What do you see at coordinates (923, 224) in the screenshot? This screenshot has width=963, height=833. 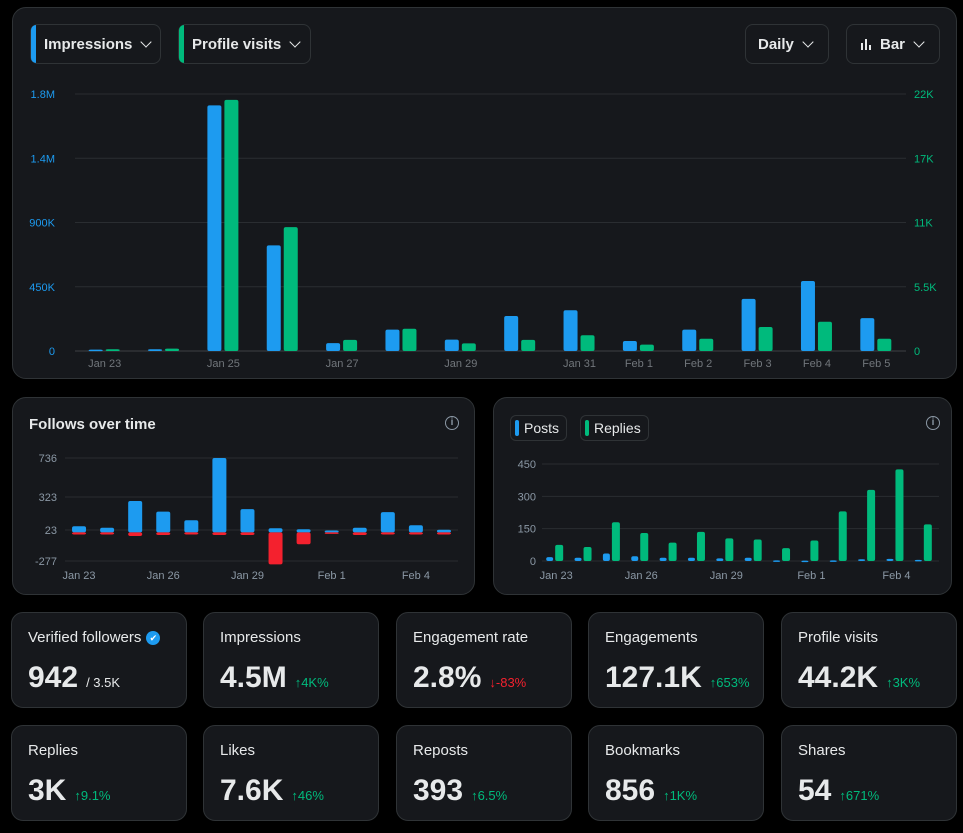 I see `y-tick-right: 11K` at bounding box center [923, 224].